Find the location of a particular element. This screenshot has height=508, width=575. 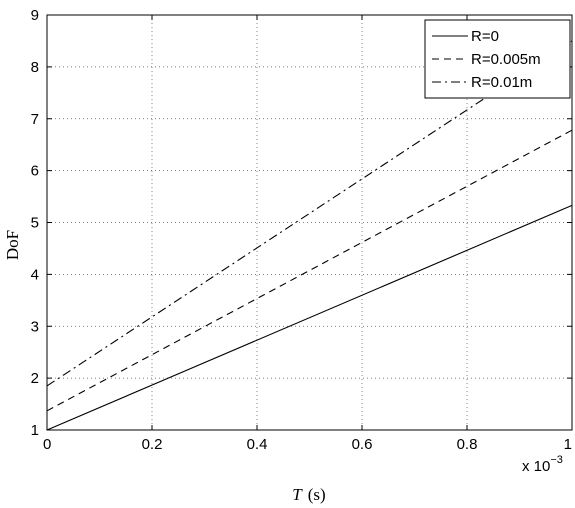

y-tick-label: 6 is located at coordinates (35, 171).